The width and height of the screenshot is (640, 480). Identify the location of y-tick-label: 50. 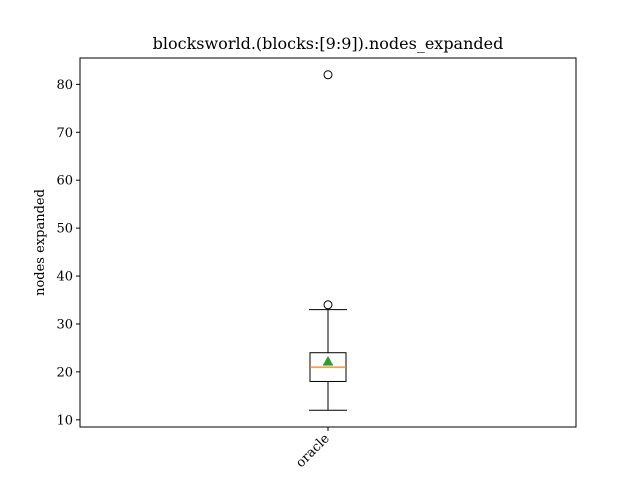
(64, 229).